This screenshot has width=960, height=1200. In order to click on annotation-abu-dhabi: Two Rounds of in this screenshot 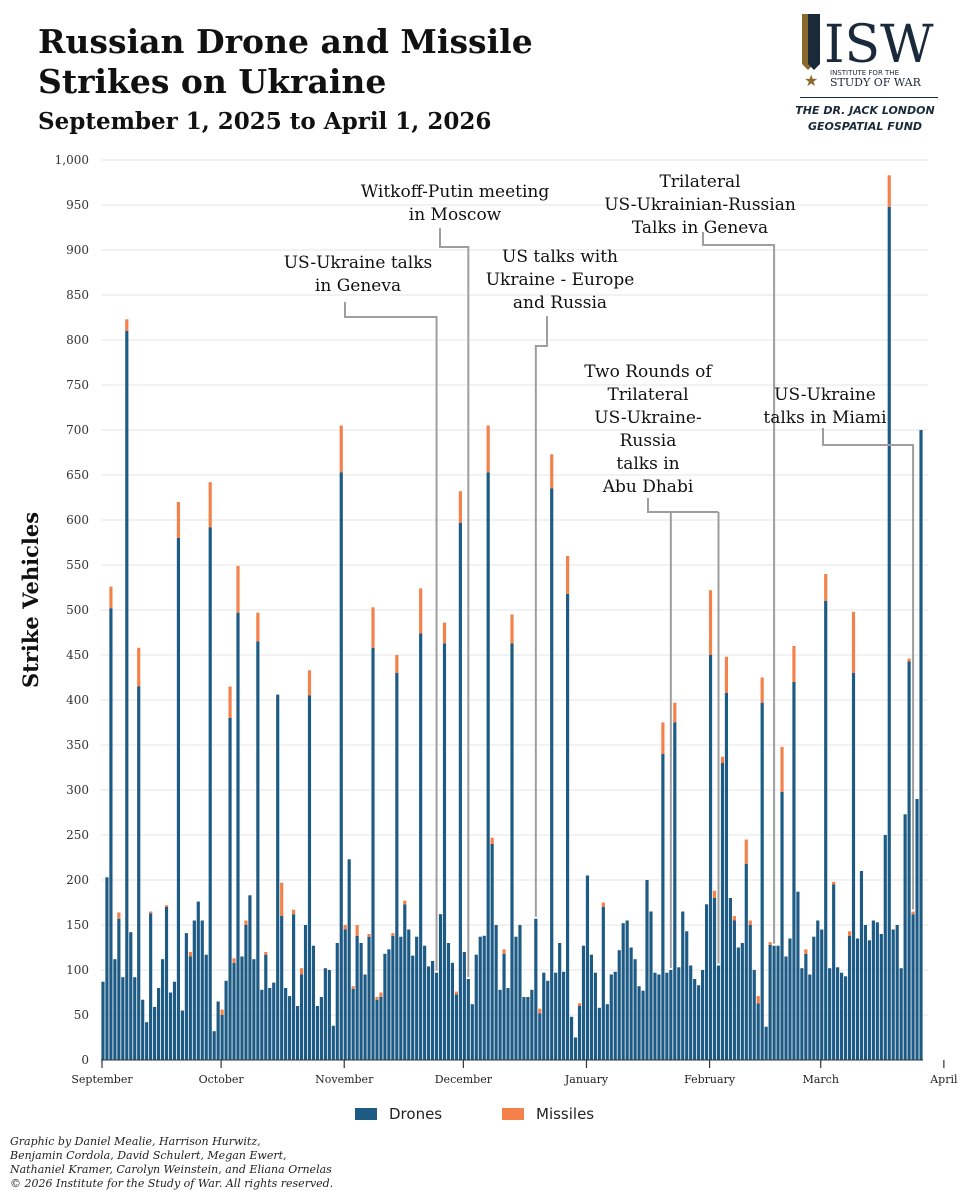, I will do `click(648, 372)`.